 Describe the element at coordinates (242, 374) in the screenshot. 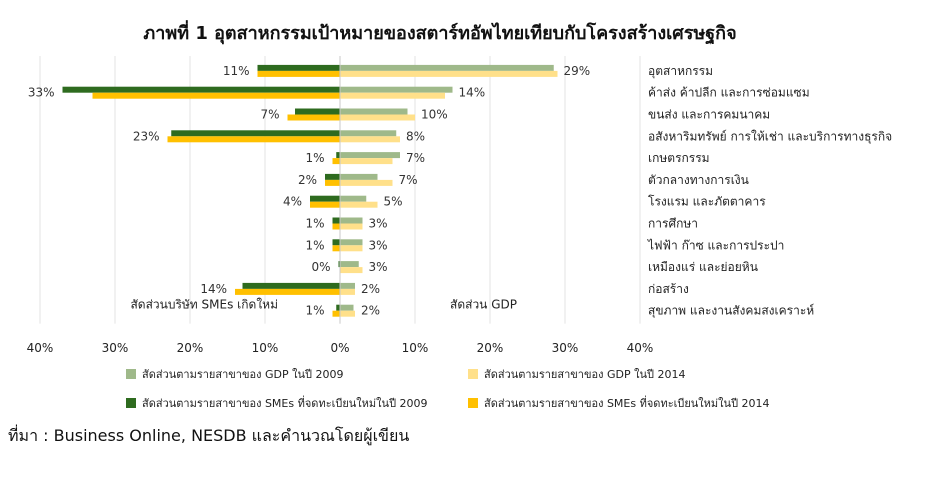

I see `legend-label: สัดส่วนตามรายสาขาของ GDP ในปี 2009` at that location.